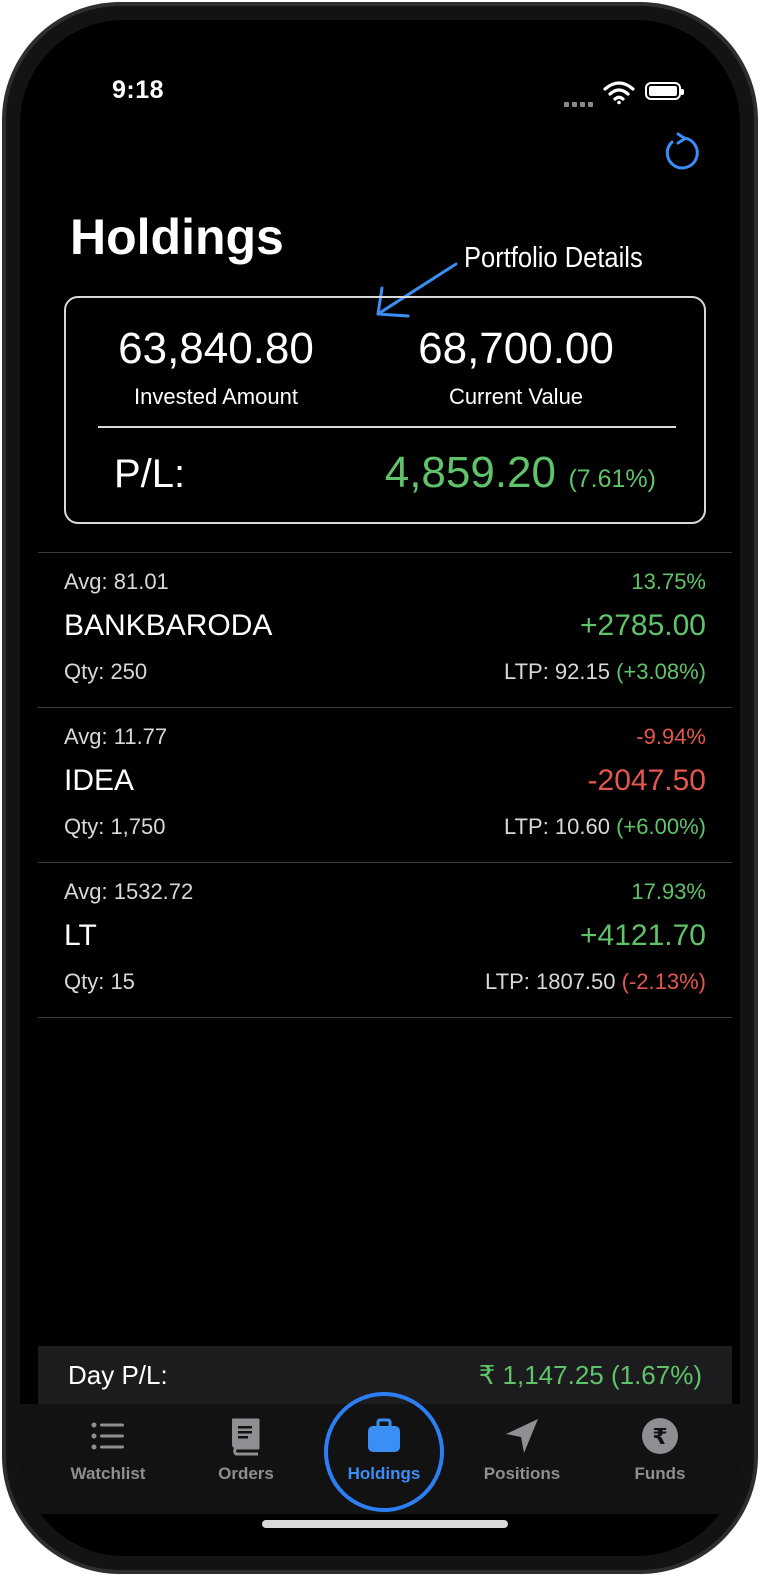  Describe the element at coordinates (553, 258) in the screenshot. I see `annotation-label: Portfolio Details` at that location.